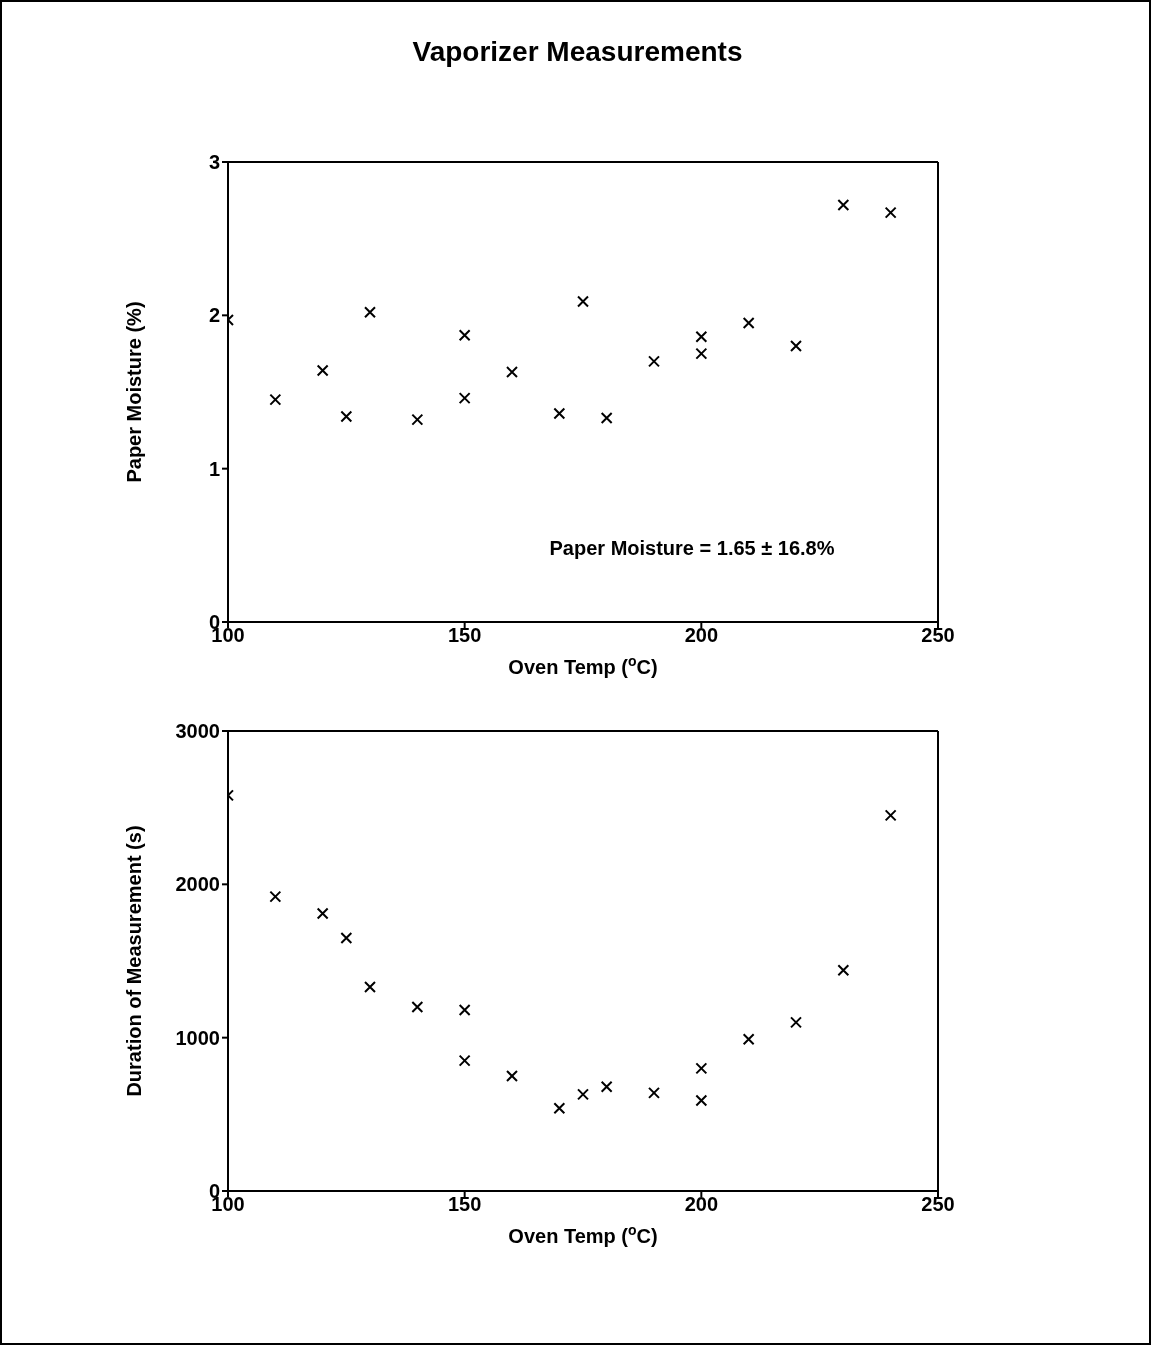 This screenshot has height=1345, width=1151. I want to click on y-tick-label: 1, so click(214, 468).